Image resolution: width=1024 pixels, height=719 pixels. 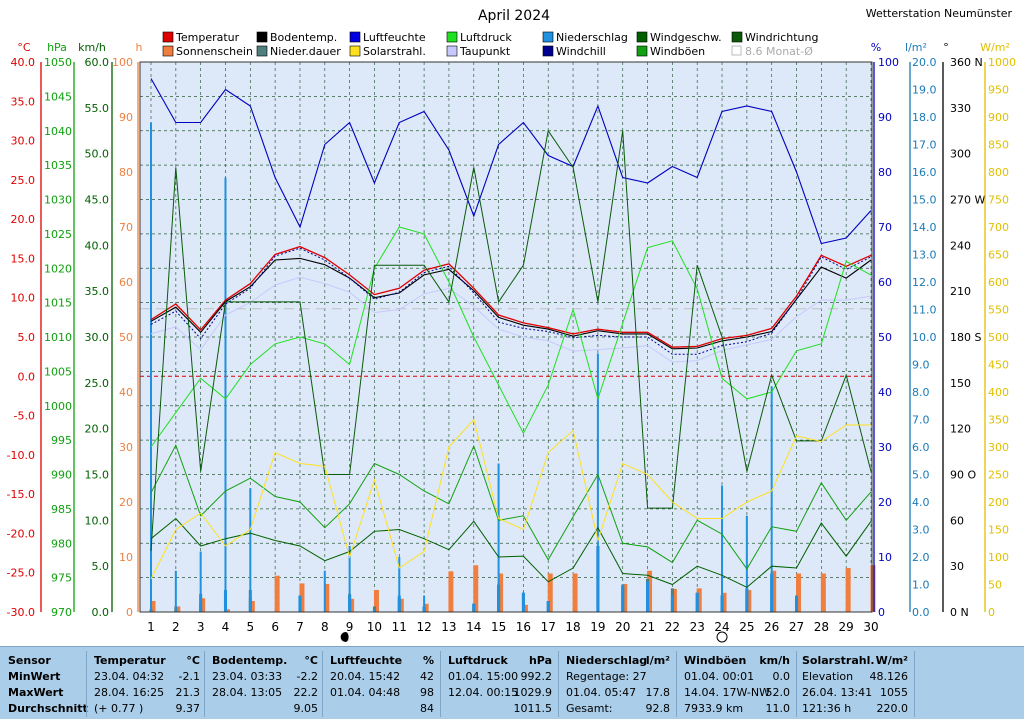 What do you see at coordinates (21, 494) in the screenshot?
I see `axis-tick-temp: -15.0` at bounding box center [21, 494].